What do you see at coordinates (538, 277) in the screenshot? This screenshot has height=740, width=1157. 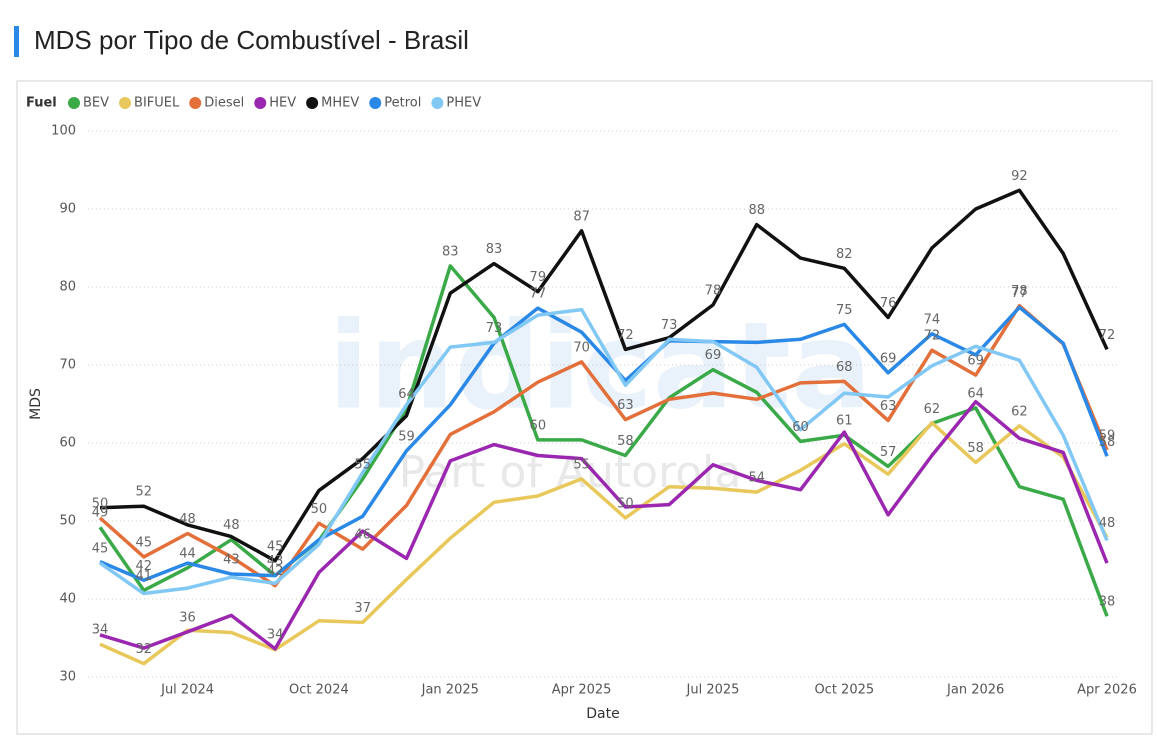 I see `data-label: 79` at bounding box center [538, 277].